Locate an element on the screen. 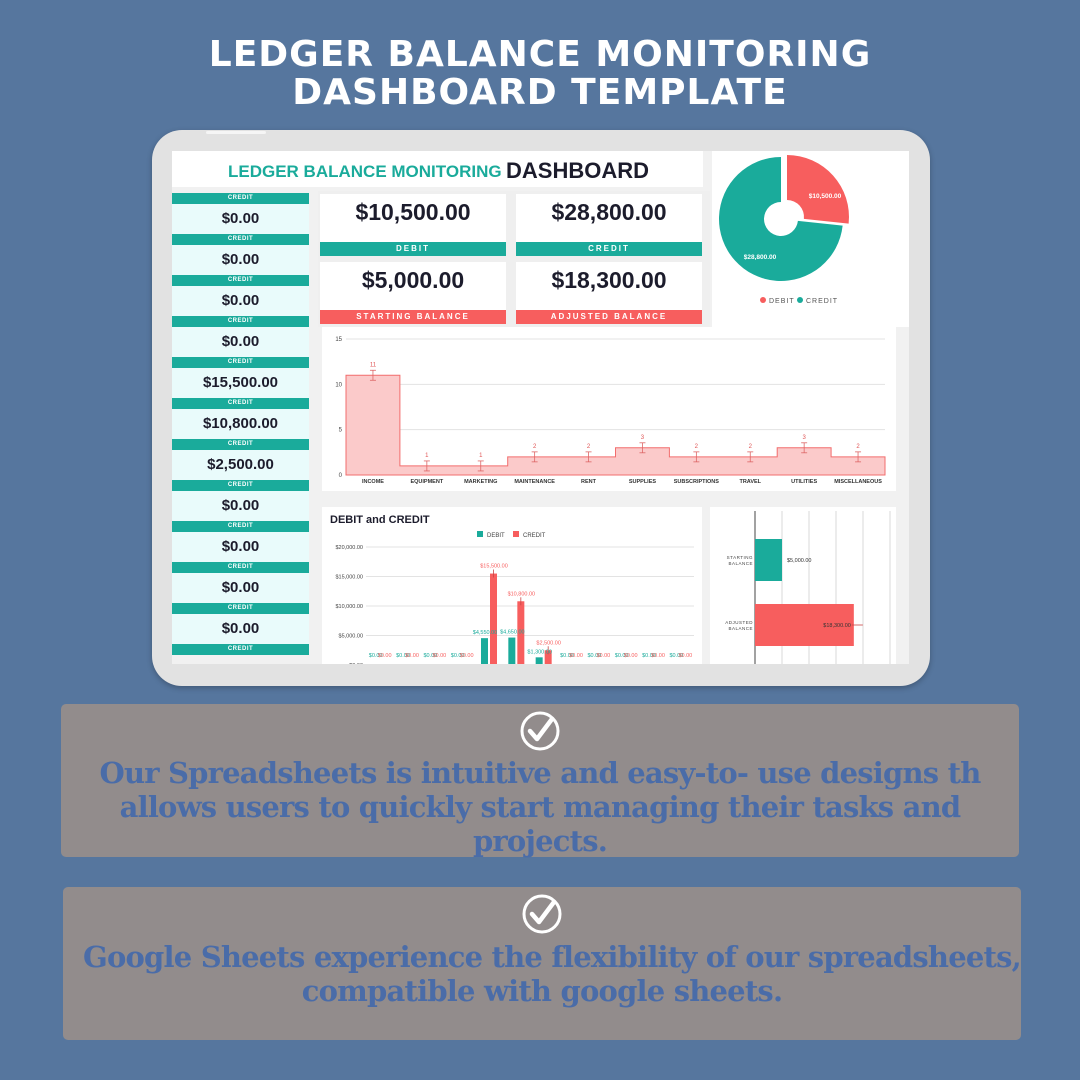  pie-label-credit: $28,800.00 is located at coordinates (760, 257).